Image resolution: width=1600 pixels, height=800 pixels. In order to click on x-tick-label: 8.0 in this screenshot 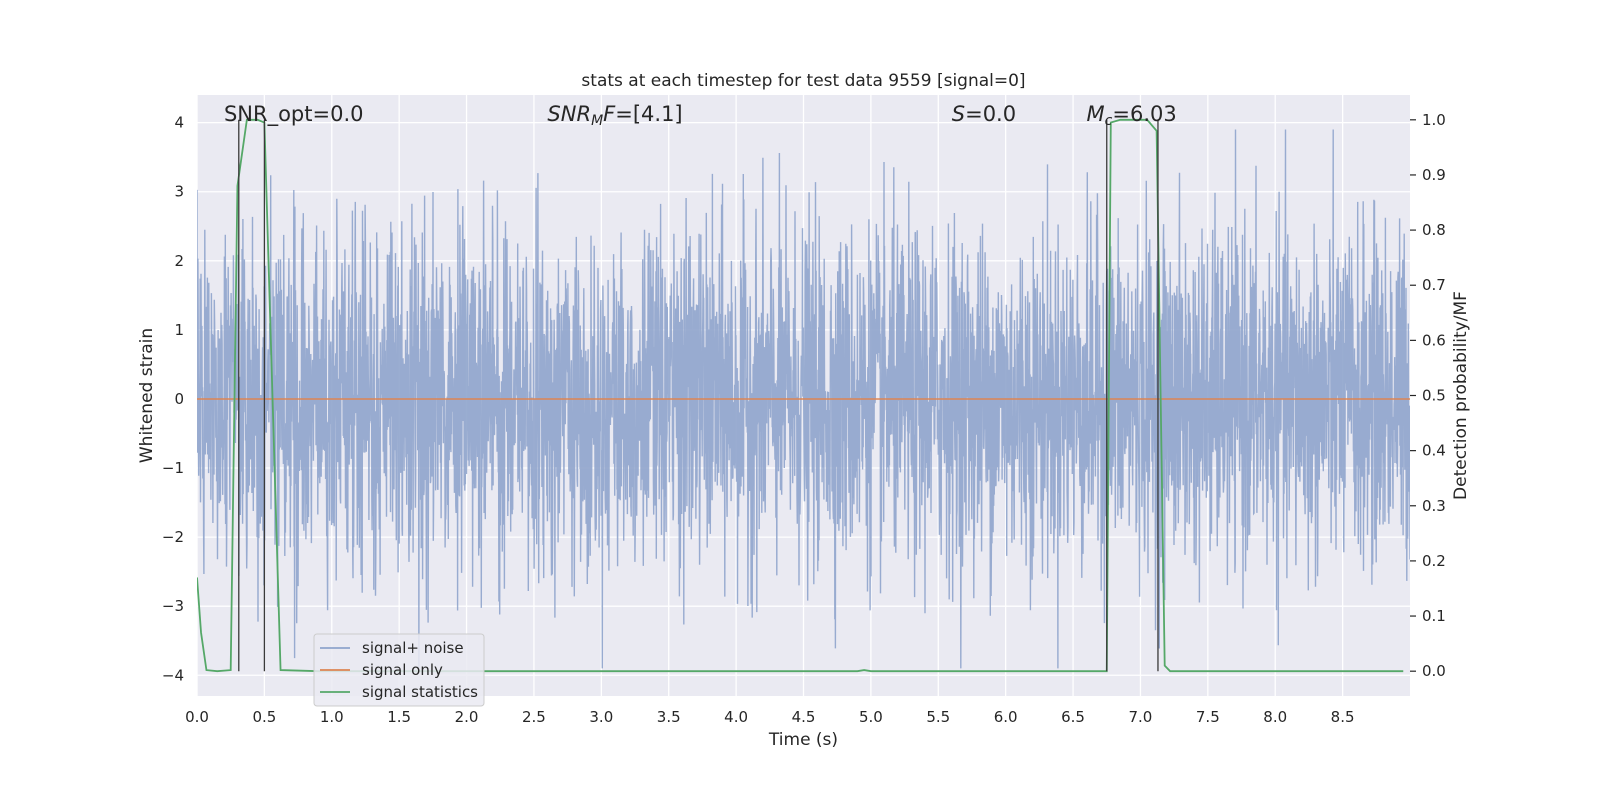, I will do `click(1275, 717)`.